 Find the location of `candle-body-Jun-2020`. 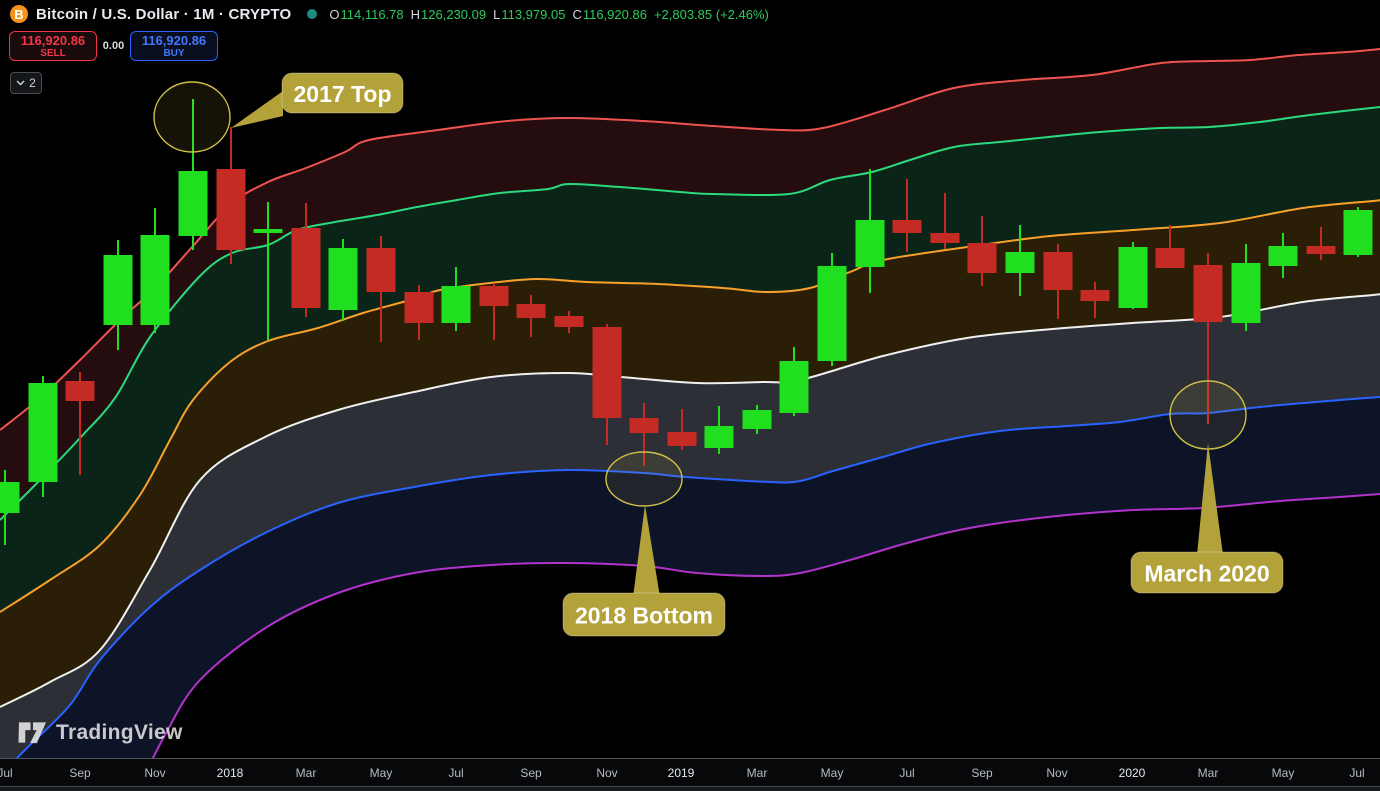

candle-body-Jun-2020 is located at coordinates (1321, 250).